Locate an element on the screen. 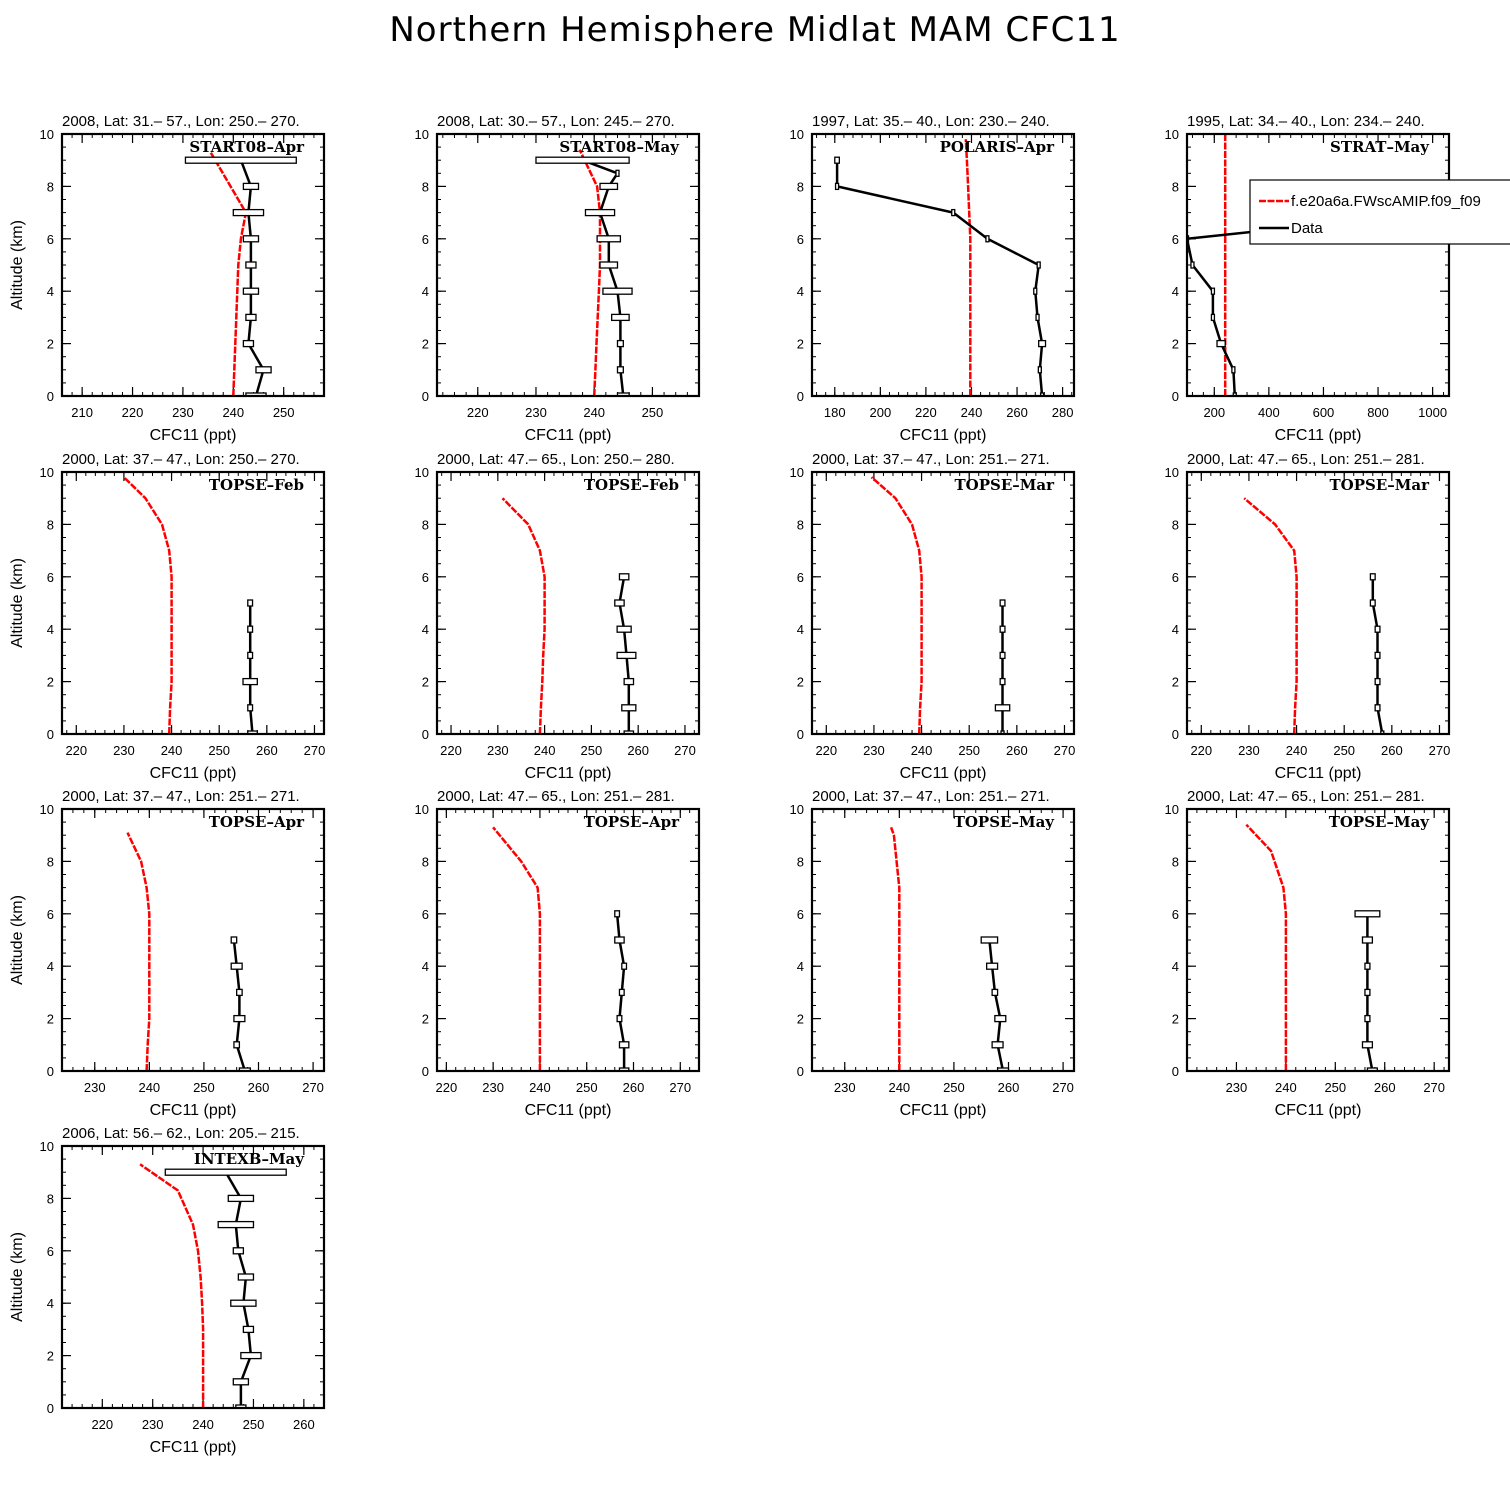 Image resolution: width=1510 pixels, height=1510 pixels. legend-box is located at coordinates (1379, 212).